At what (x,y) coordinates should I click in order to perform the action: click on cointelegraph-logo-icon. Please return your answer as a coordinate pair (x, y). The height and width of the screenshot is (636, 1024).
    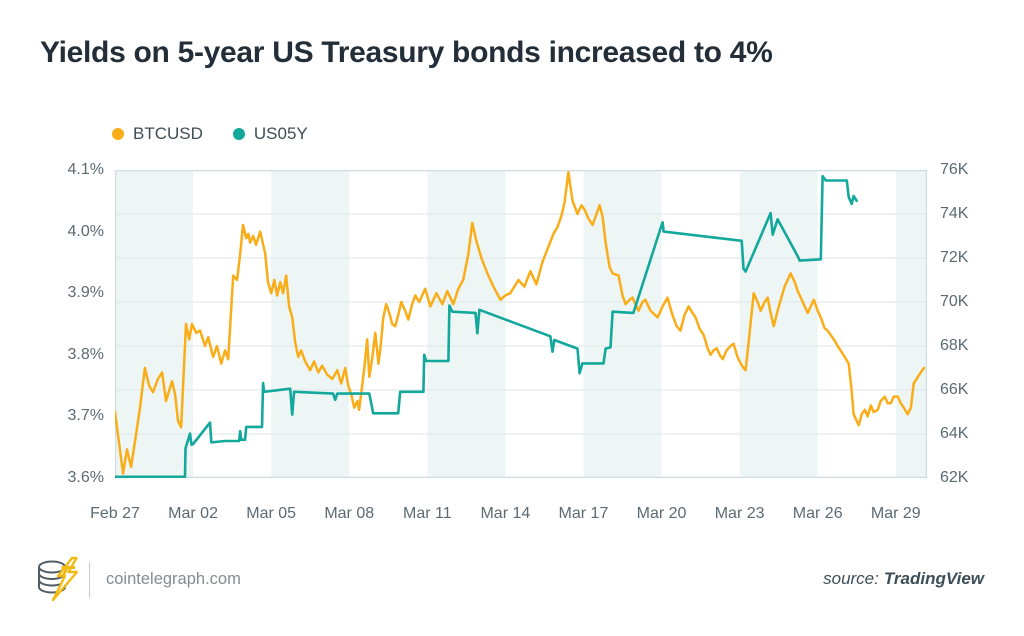
    Looking at the image, I should click on (59, 581).